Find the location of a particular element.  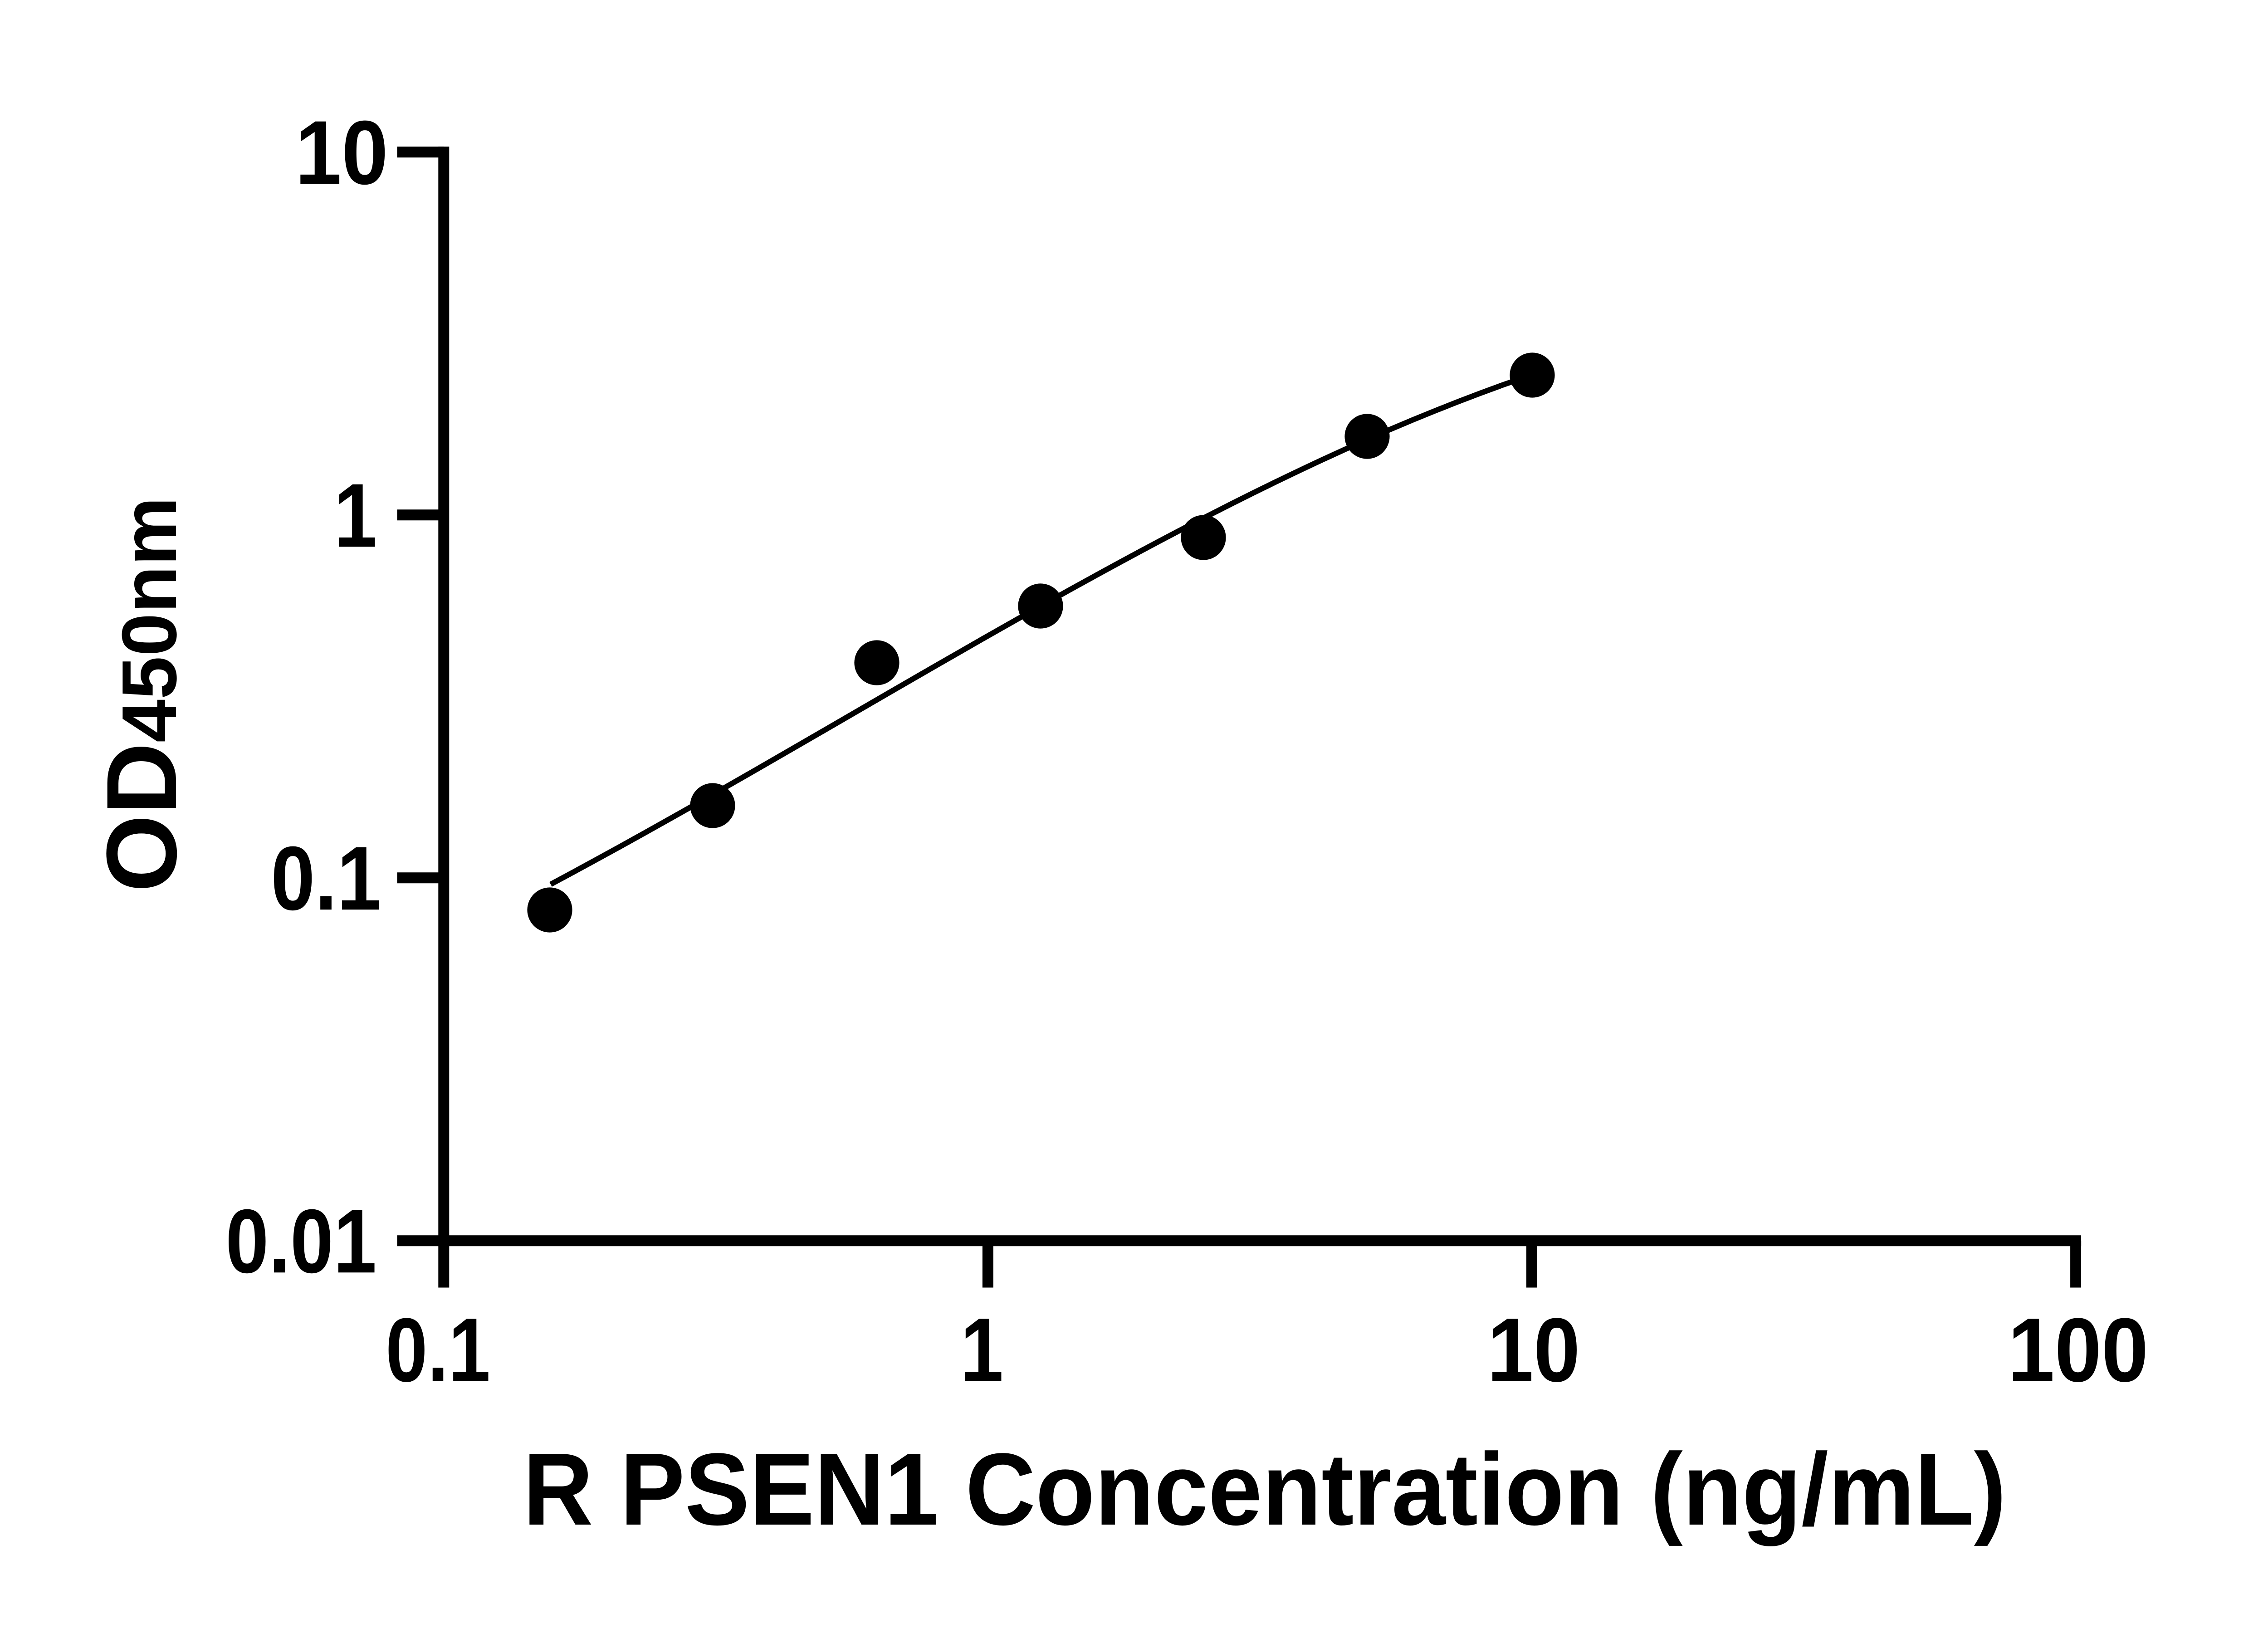

svg-text: R PSEN1 Concentration (ng/mL) is located at coordinates (1265, 1489).